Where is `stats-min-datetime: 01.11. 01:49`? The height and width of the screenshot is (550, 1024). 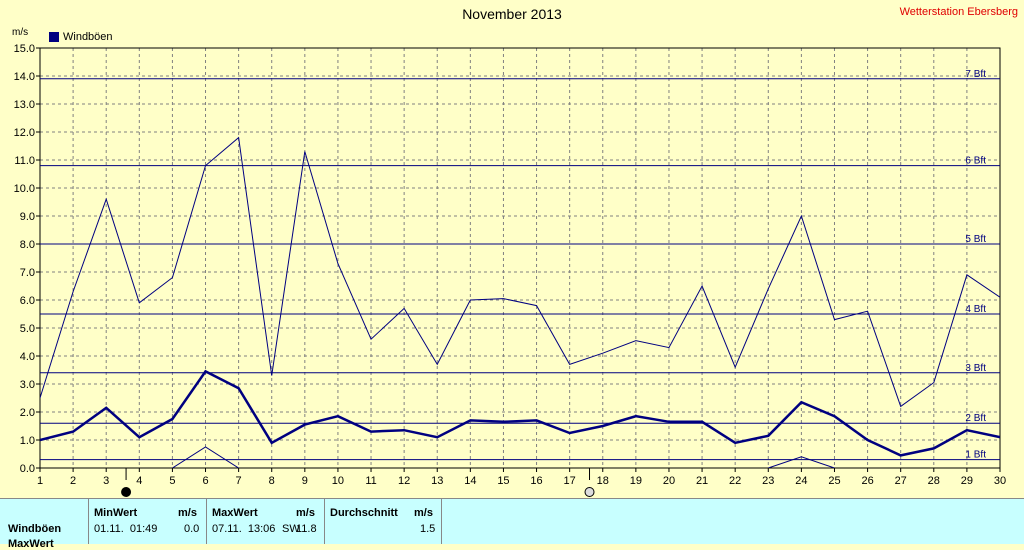
stats-min-datetime: 01.11. 01:49 is located at coordinates (126, 529).